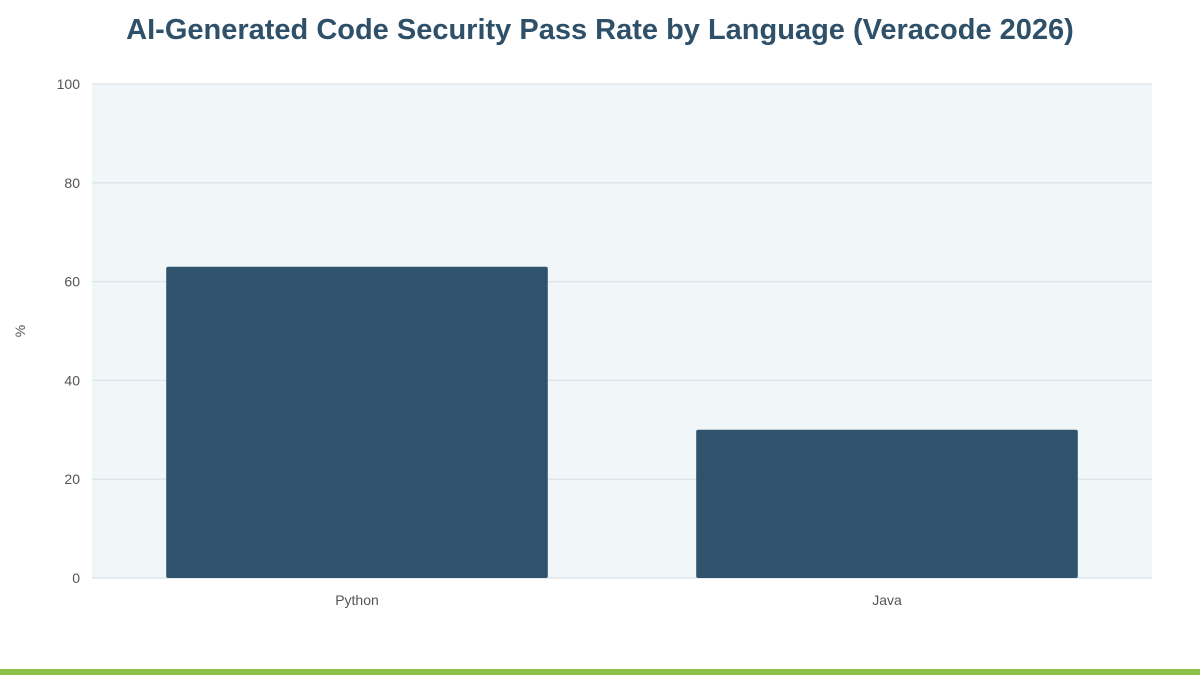  What do you see at coordinates (69, 84) in the screenshot?
I see `y-tick-label: 100` at bounding box center [69, 84].